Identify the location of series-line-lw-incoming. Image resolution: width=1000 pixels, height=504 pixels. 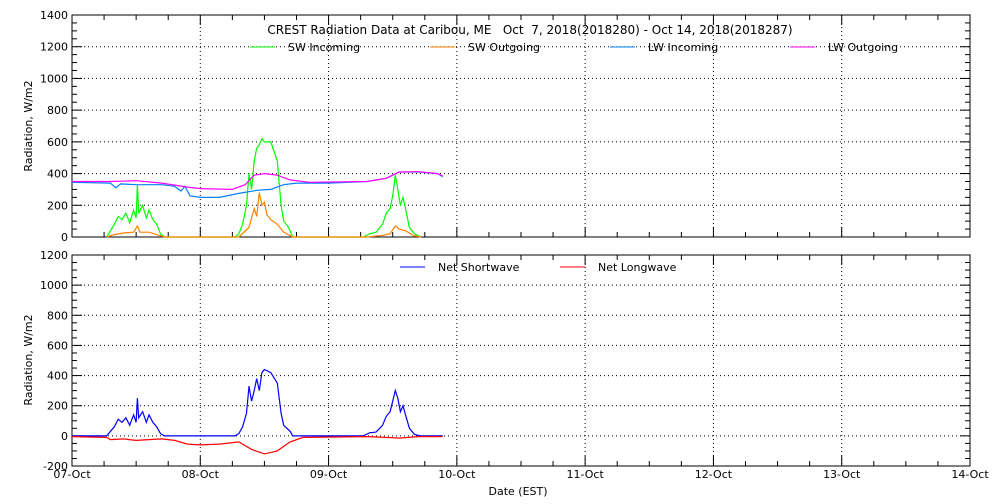
(257, 184).